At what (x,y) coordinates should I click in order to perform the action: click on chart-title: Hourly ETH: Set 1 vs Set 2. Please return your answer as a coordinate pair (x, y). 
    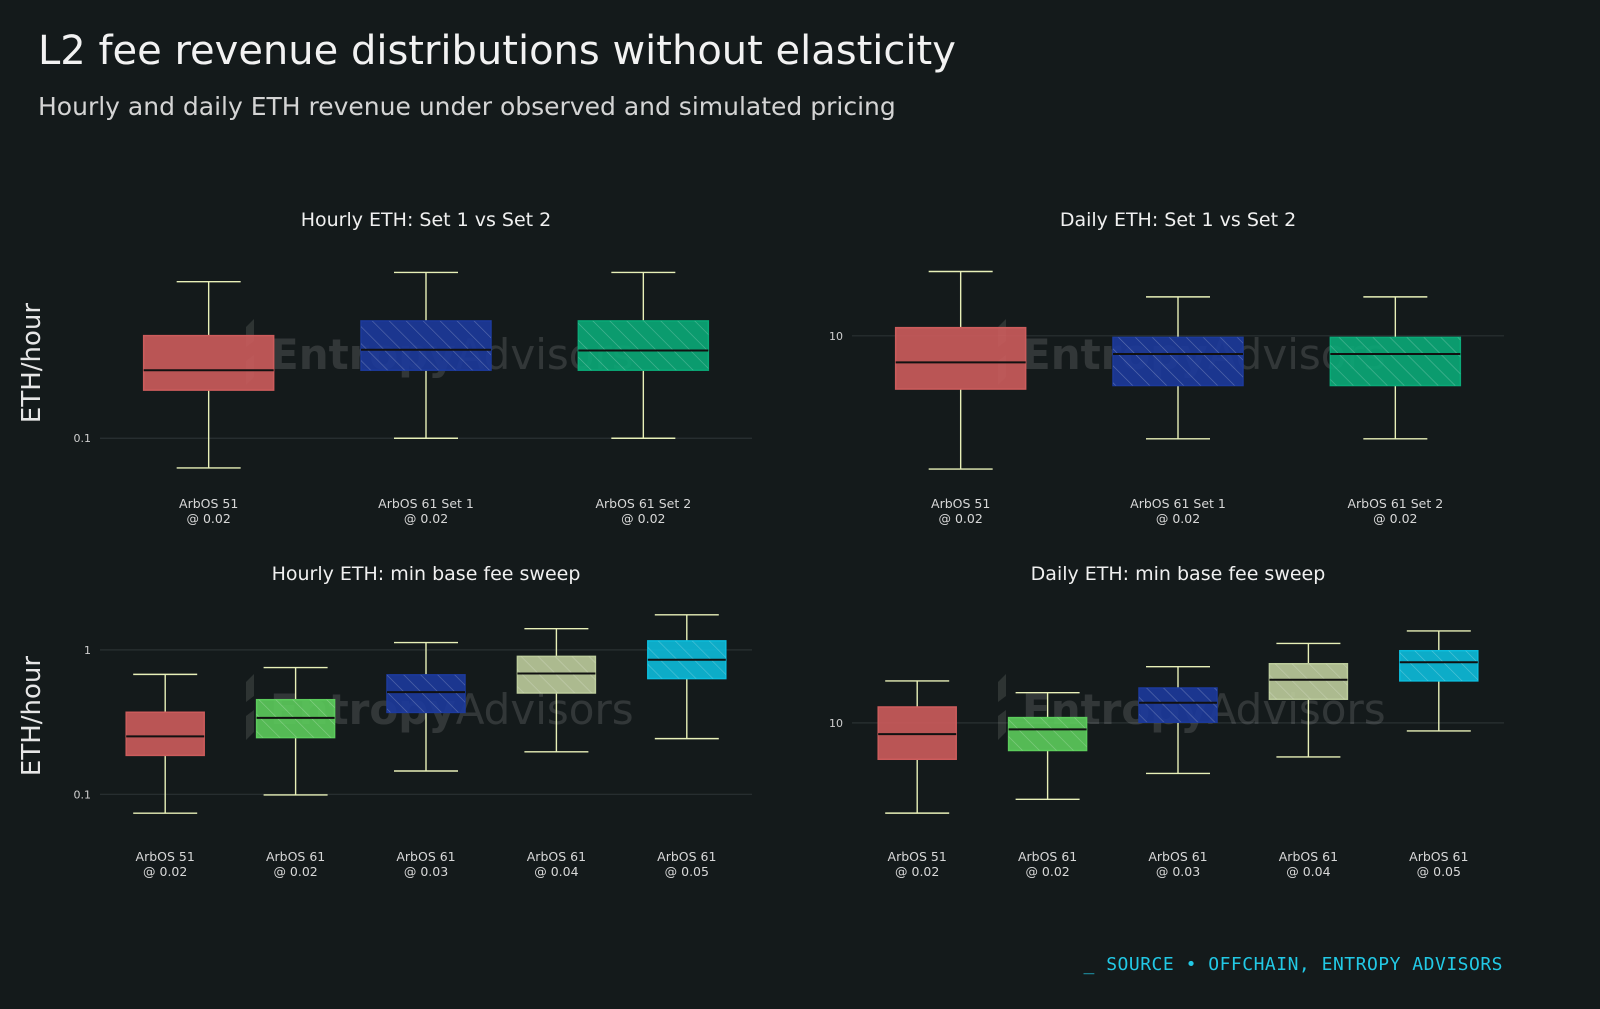
    Looking at the image, I should click on (426, 220).